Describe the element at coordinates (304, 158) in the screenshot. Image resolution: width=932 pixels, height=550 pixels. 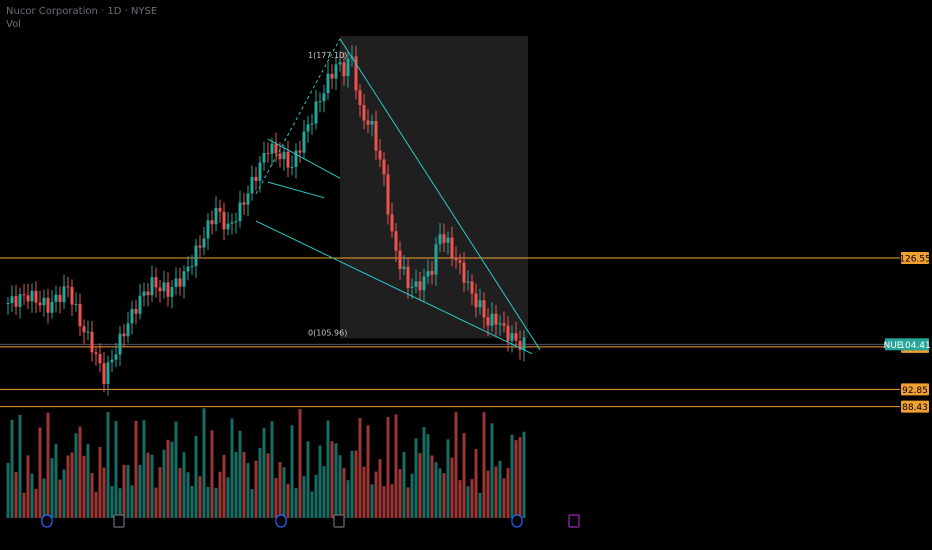
I see `flag-upper-line` at that location.